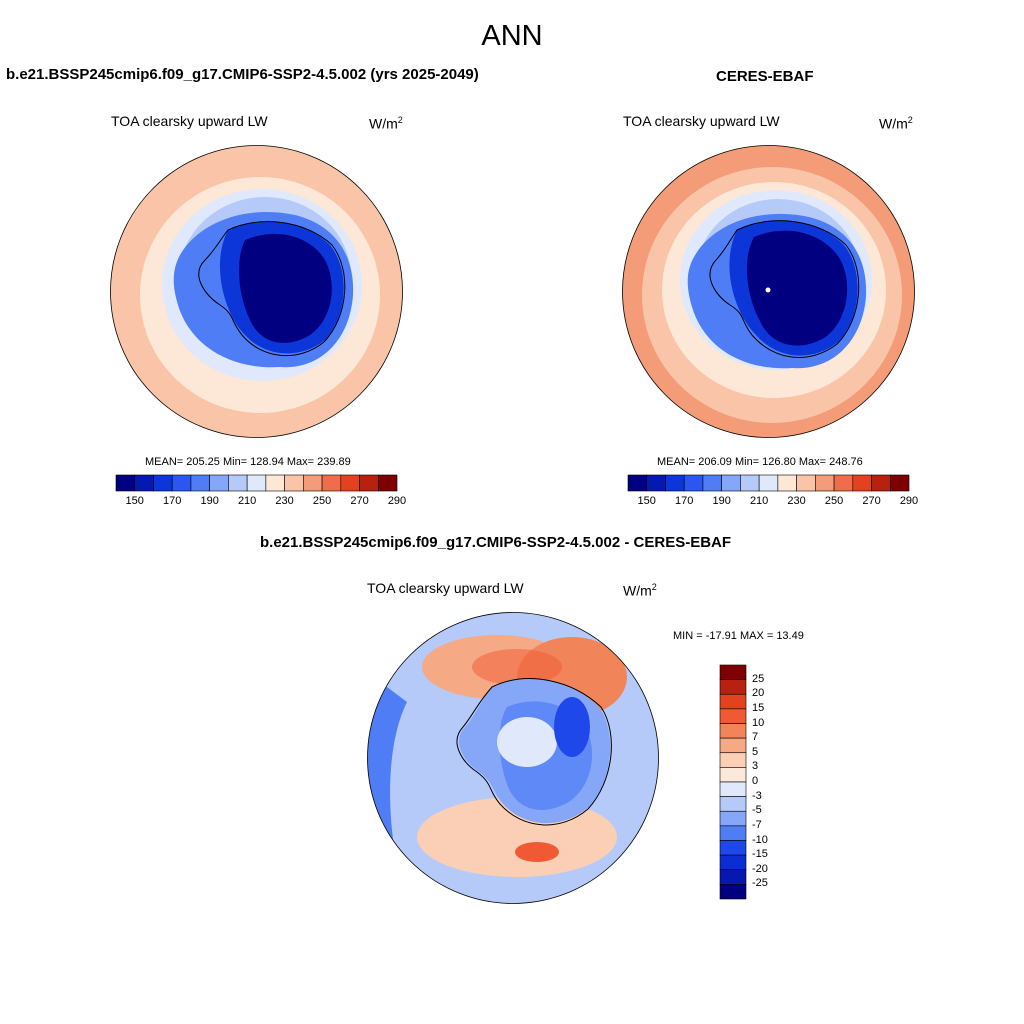 This screenshot has width=1024, height=1024. What do you see at coordinates (773, 503) in the screenshot?
I see `panel2-colorbar-ticks: 150 170 190 210 230 250 270 290` at bounding box center [773, 503].